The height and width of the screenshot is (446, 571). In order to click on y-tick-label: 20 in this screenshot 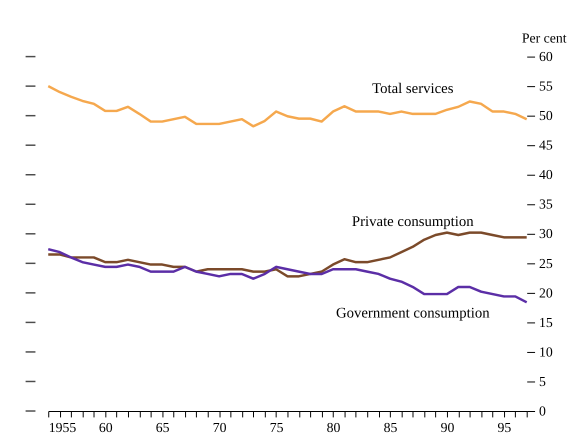, I will do `click(546, 292)`.